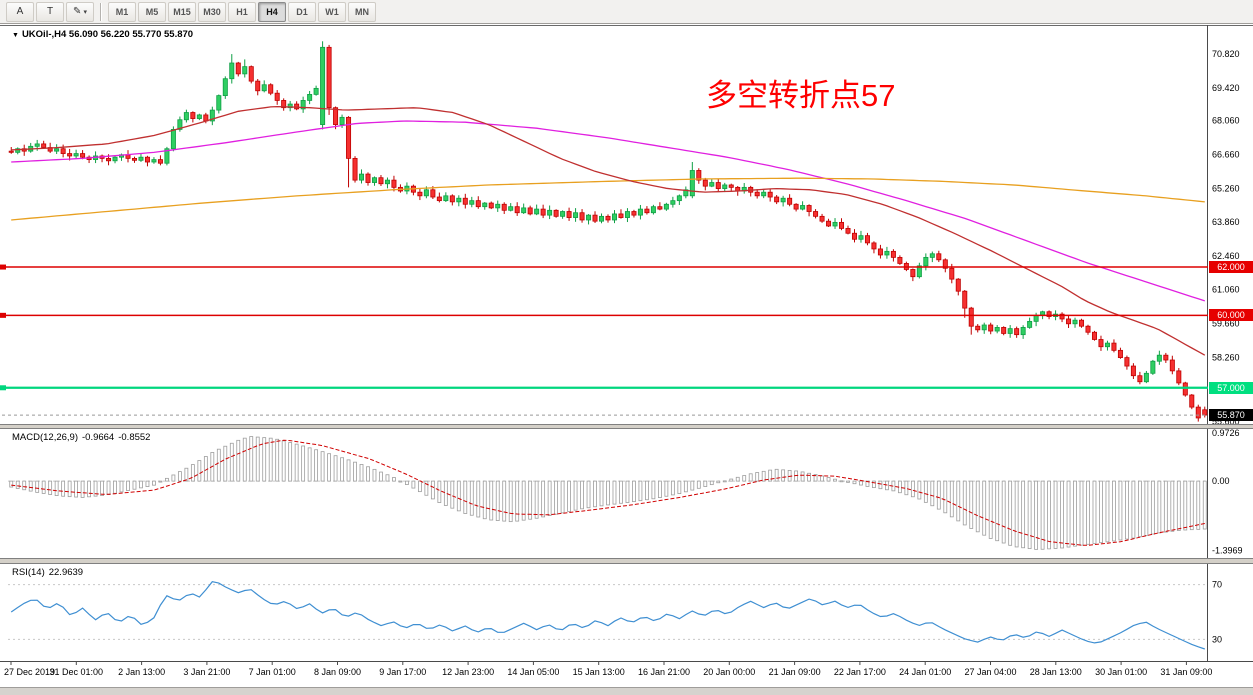 The width and height of the screenshot is (1253, 695). What do you see at coordinates (302, 11) in the screenshot?
I see `timeframe-d1: D1` at bounding box center [302, 11].